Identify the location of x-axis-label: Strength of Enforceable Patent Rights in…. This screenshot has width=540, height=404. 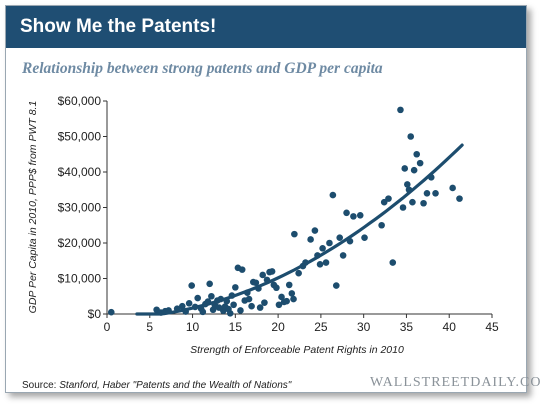
(297, 350).